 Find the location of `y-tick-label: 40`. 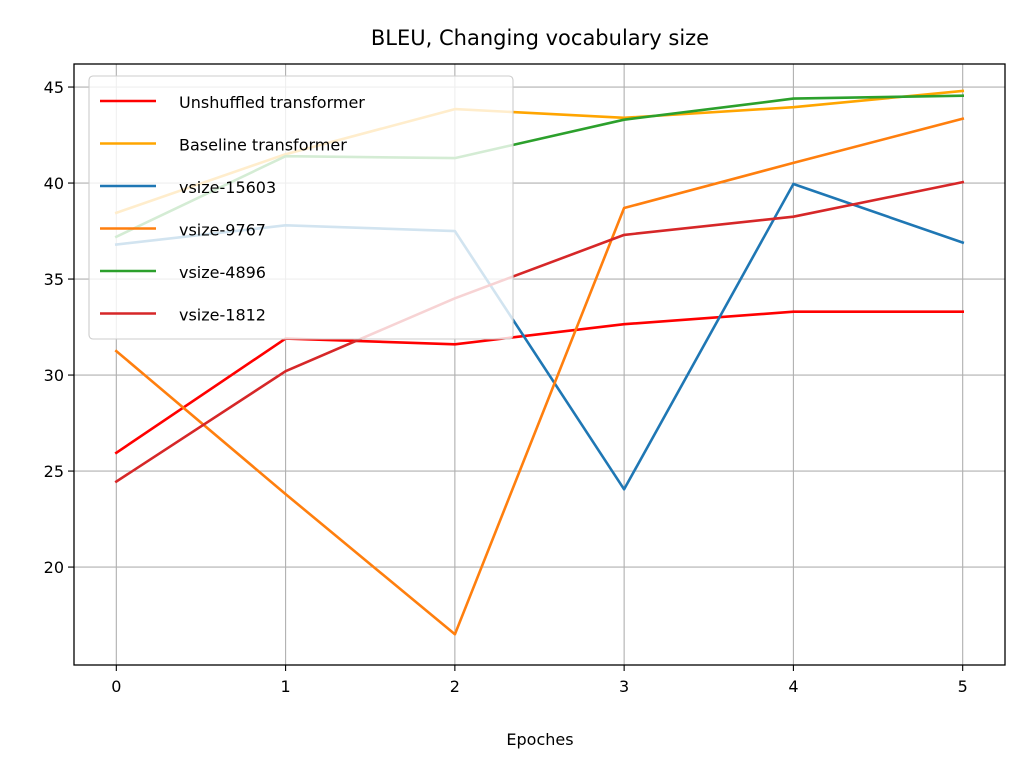

y-tick-label: 40 is located at coordinates (54, 183).